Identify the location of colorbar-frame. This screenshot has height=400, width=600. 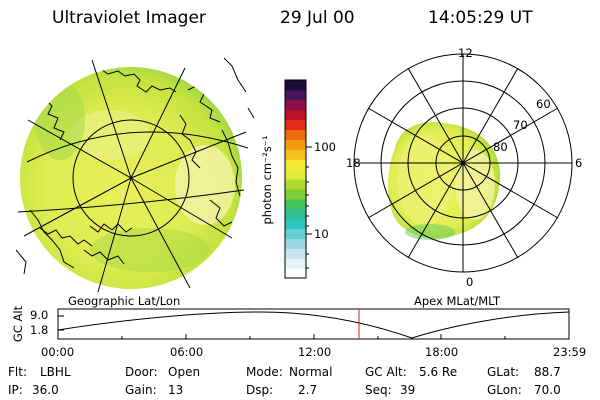
(295, 179).